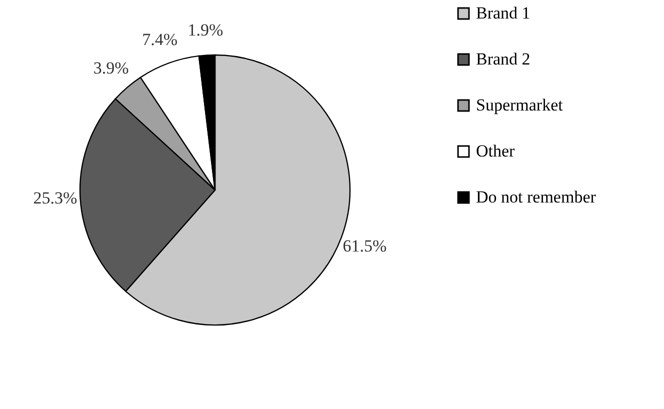 Image resolution: width=664 pixels, height=409 pixels. I want to click on data-label: 3.9%, so click(111, 68).